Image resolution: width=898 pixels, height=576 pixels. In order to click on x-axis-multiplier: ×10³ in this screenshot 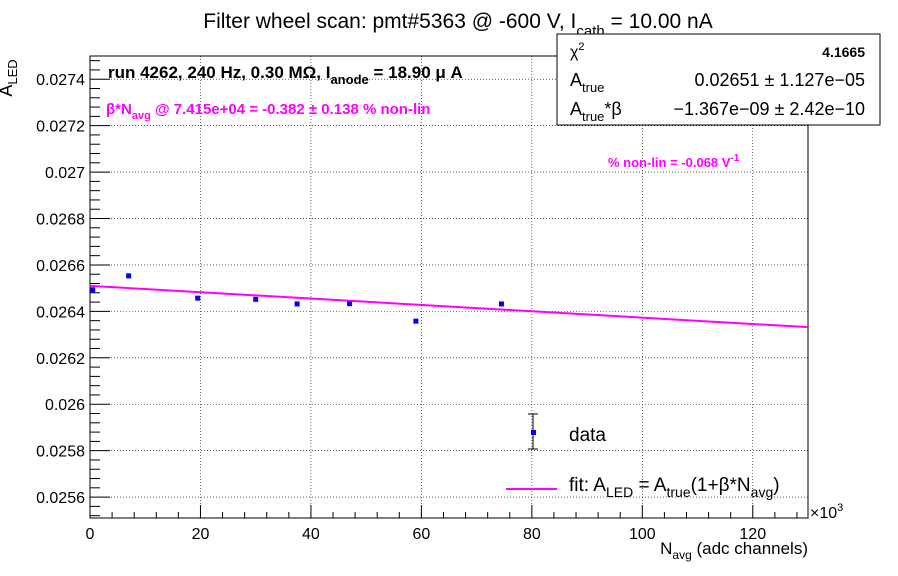, I will do `click(826, 512)`.